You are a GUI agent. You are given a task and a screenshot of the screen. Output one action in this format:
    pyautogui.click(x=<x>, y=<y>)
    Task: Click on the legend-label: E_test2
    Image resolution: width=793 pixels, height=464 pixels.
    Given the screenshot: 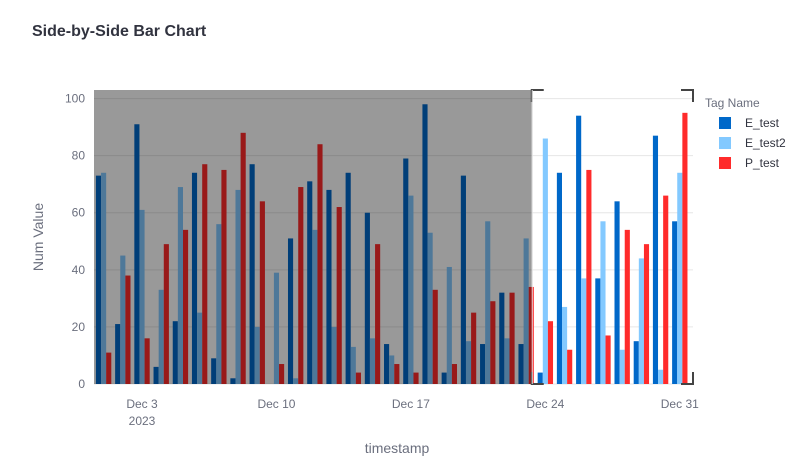 What is the action you would take?
    pyautogui.click(x=765, y=143)
    